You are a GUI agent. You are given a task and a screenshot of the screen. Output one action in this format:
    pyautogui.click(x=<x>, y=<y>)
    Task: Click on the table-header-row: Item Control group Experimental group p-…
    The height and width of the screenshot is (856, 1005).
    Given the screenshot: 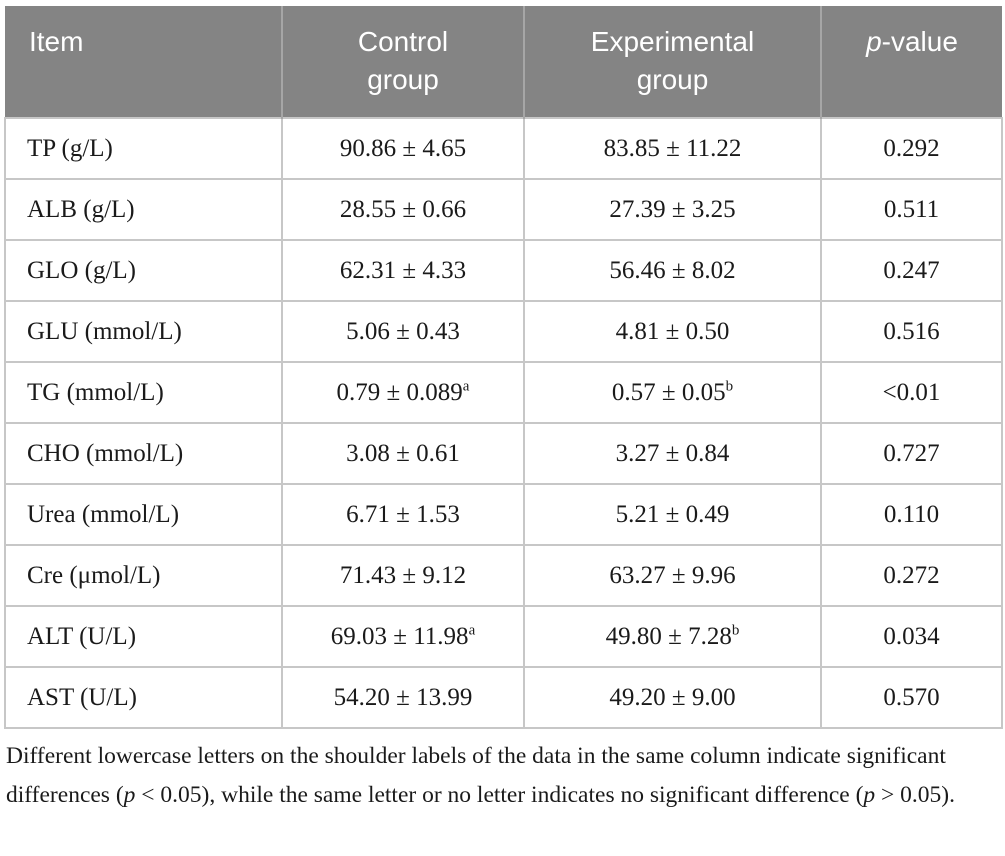 What is the action you would take?
    pyautogui.click(x=503, y=62)
    